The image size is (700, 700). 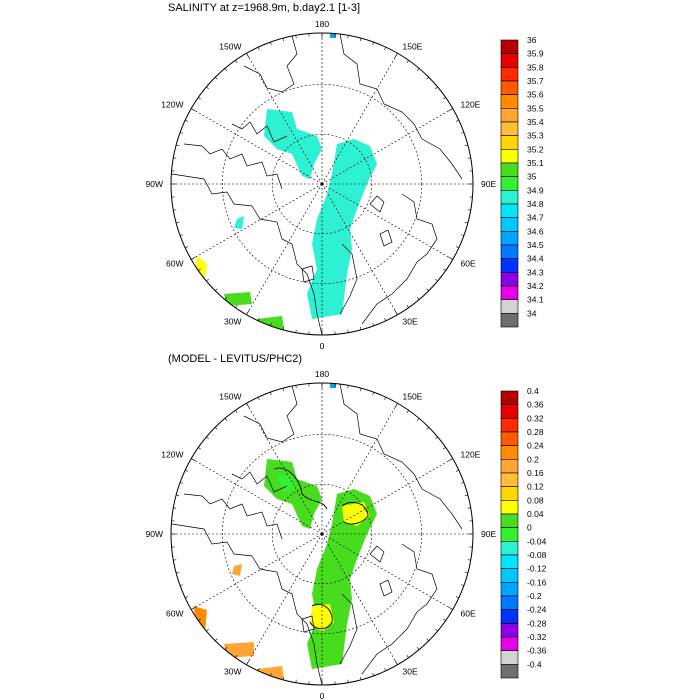 What do you see at coordinates (537, 651) in the screenshot?
I see `colorbar-tick-label: -0.36` at bounding box center [537, 651].